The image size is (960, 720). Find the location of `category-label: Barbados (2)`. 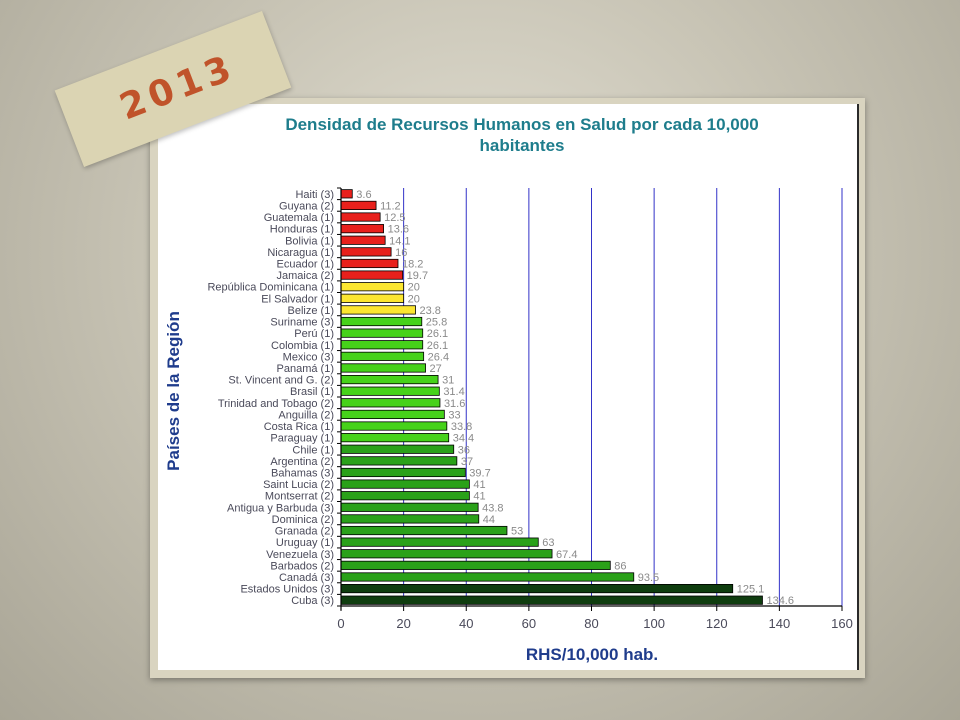

category-label: Barbados (2) is located at coordinates (302, 566).